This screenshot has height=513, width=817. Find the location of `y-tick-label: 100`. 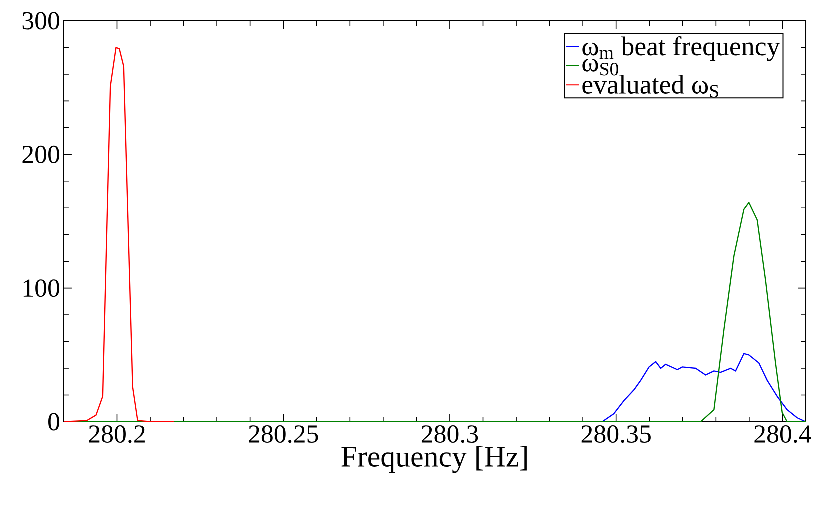

y-tick-label: 100 is located at coordinates (42, 289).